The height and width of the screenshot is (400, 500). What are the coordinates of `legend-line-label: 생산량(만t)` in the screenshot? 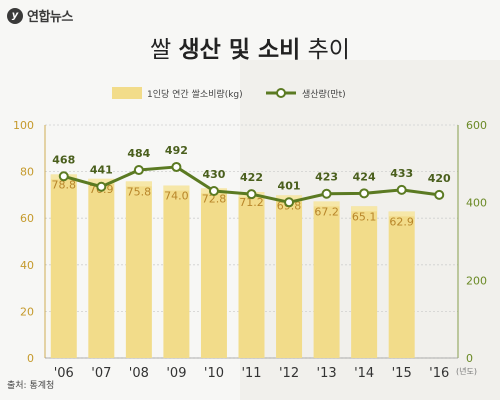 It's located at (324, 94).